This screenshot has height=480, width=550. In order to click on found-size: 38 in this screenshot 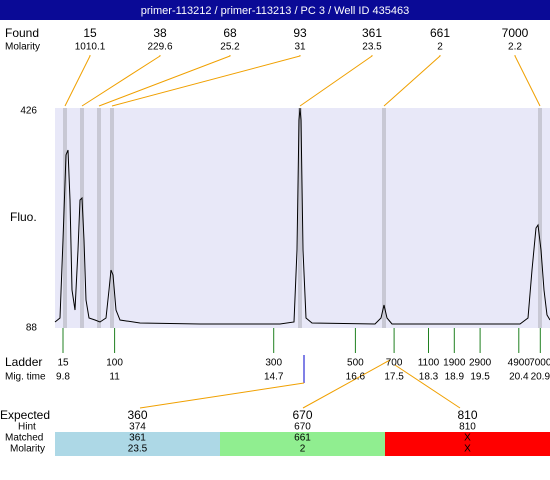, I will do `click(160, 33)`.